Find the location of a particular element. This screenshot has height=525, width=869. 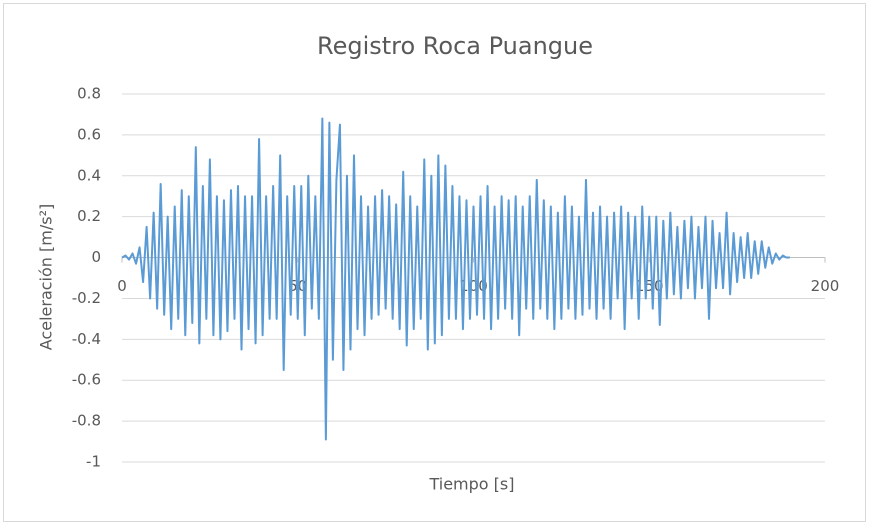

x-tick-label: 200 is located at coordinates (825, 286).